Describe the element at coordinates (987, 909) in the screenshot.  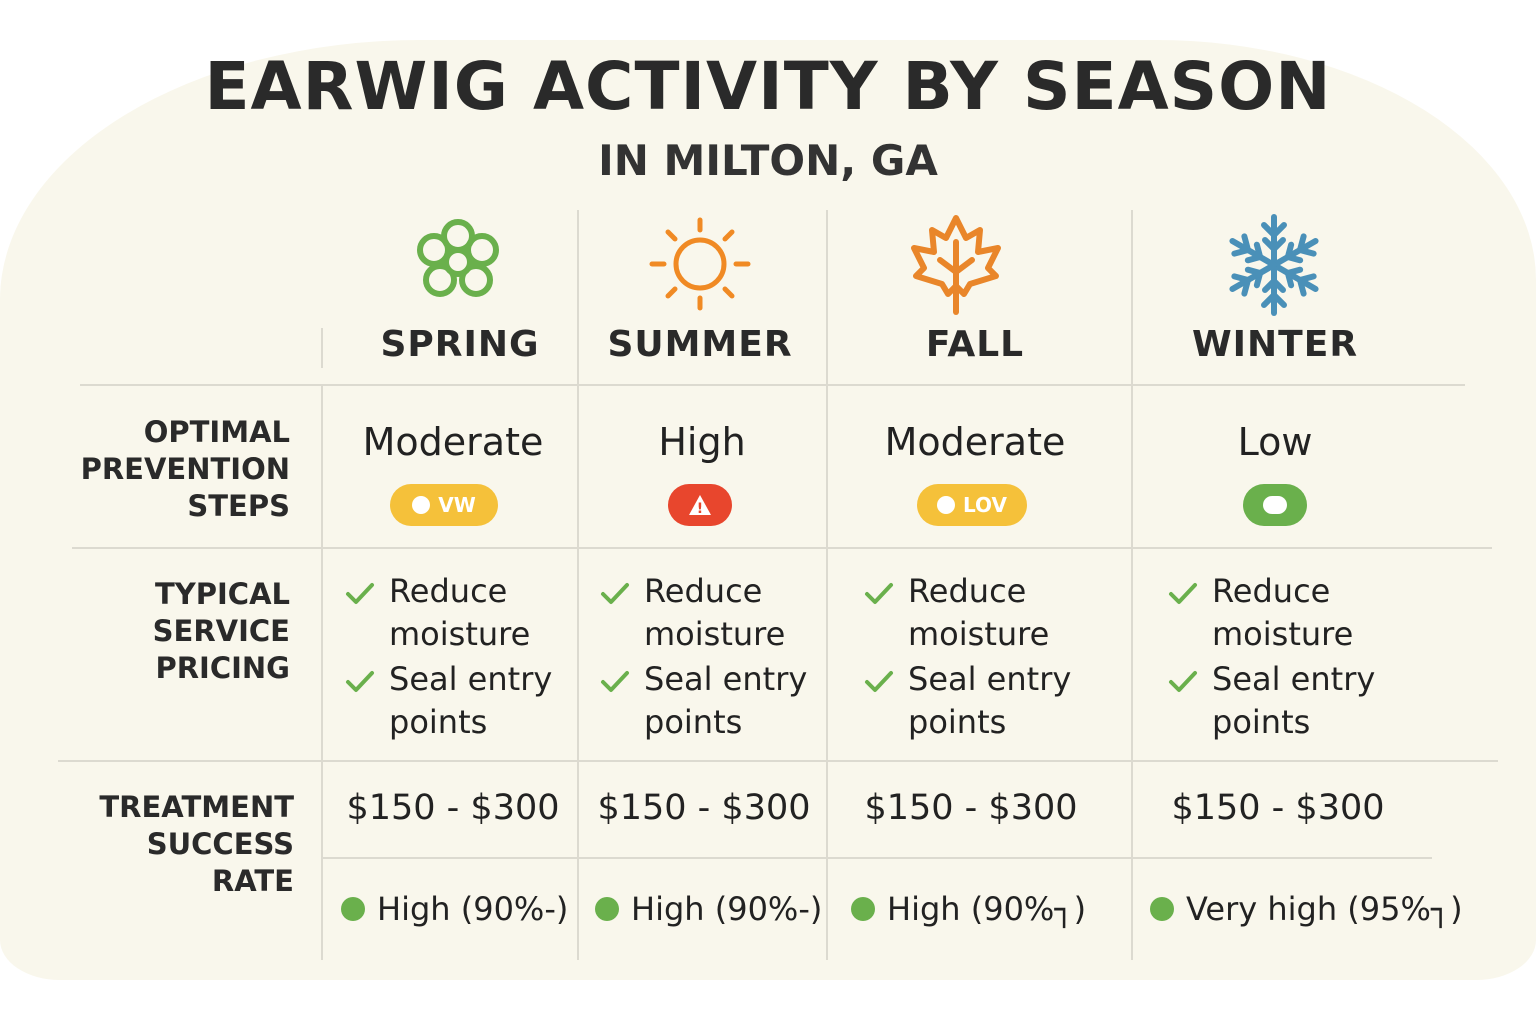
I see `success-rate-text: High (90%┐)` at that location.